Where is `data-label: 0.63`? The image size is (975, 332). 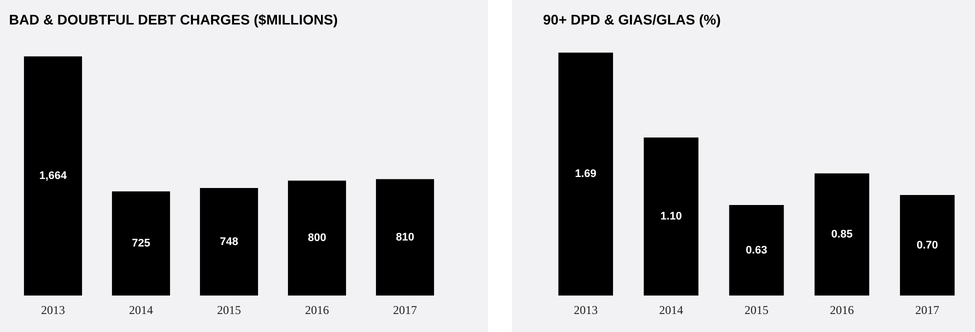
data-label: 0.63 is located at coordinates (757, 250).